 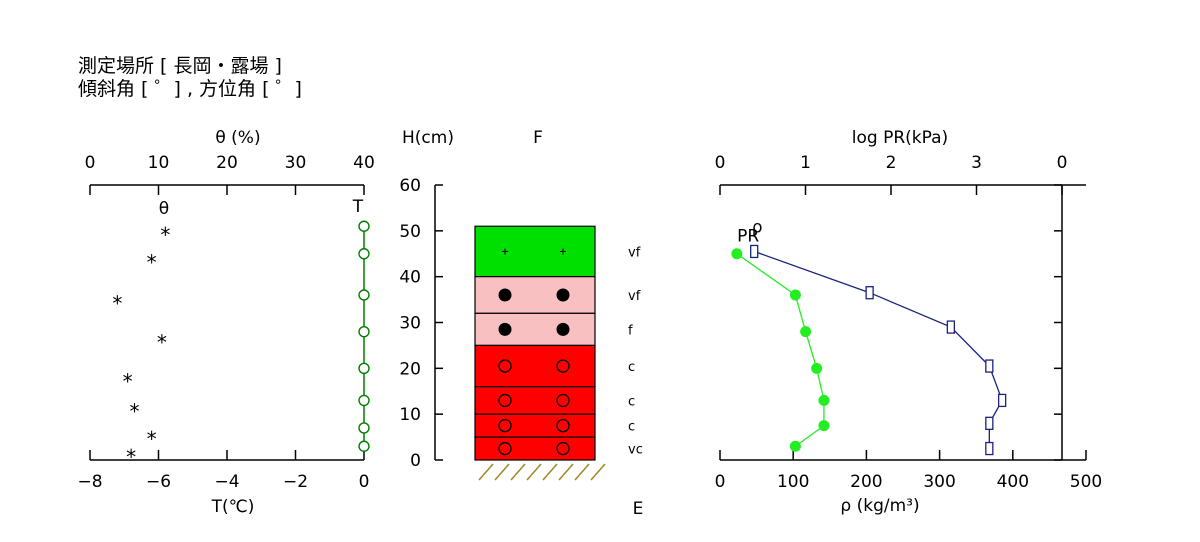 I want to click on pr-line, so click(x=878, y=349).